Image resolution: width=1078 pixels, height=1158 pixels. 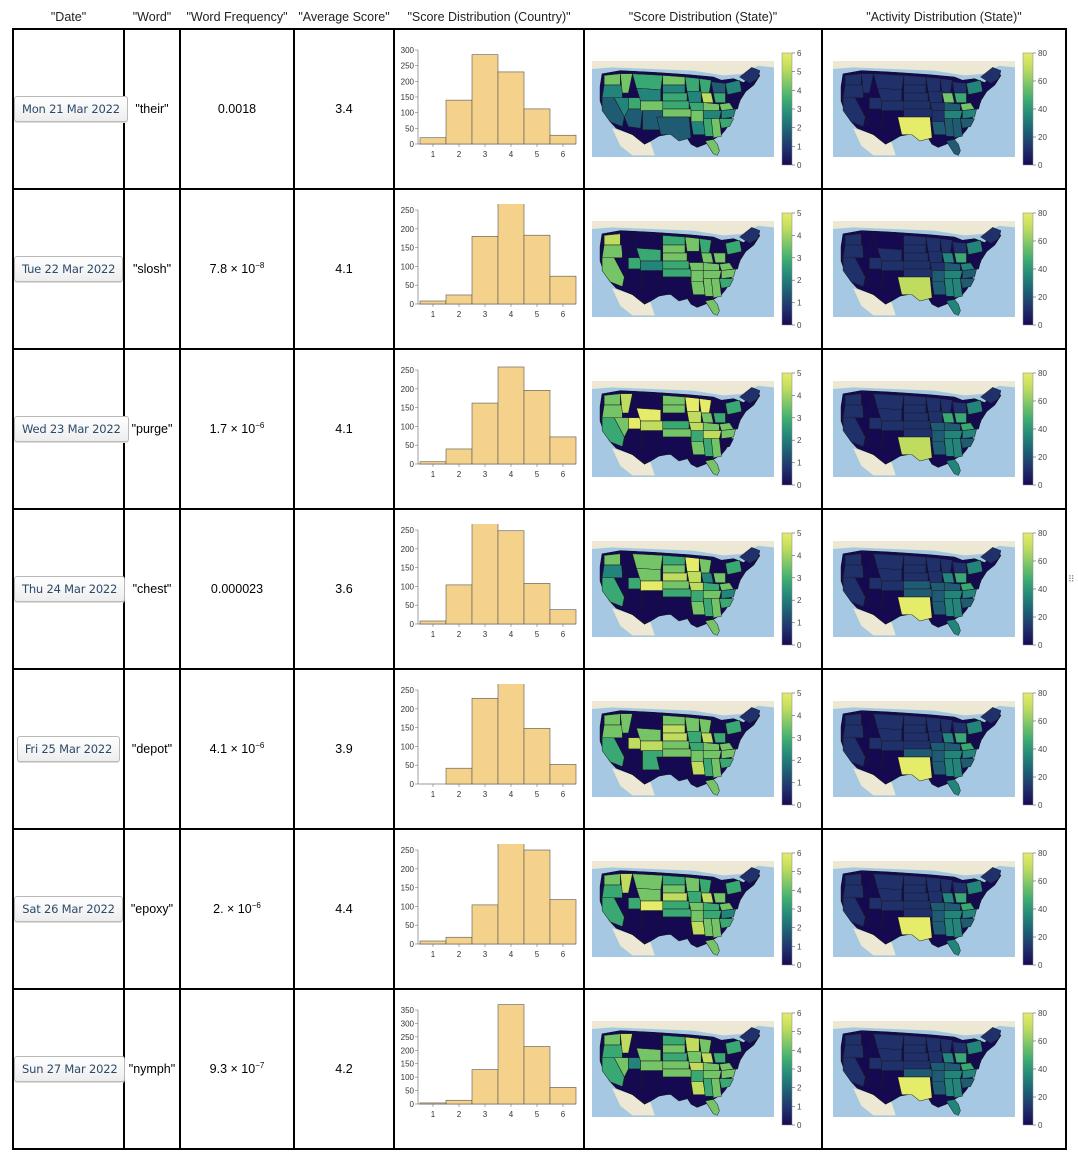 What do you see at coordinates (344, 909) in the screenshot?
I see `average-score-cell: 4.4` at bounding box center [344, 909].